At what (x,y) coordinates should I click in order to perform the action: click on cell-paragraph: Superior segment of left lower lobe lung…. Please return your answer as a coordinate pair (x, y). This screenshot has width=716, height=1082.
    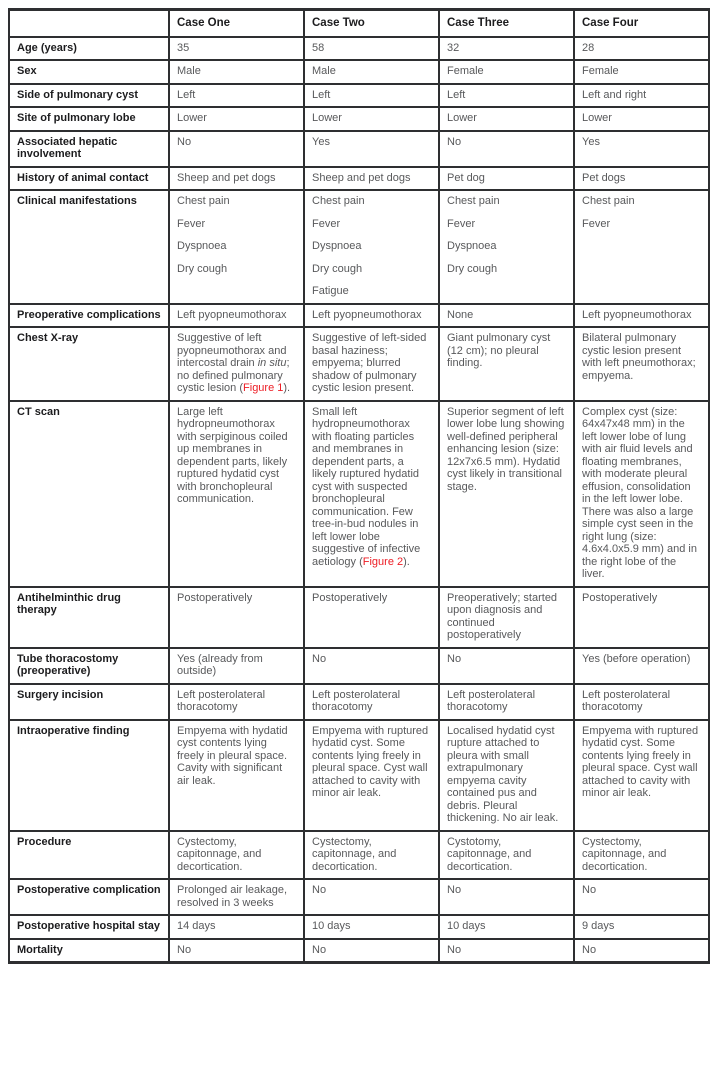
    Looking at the image, I should click on (506, 449).